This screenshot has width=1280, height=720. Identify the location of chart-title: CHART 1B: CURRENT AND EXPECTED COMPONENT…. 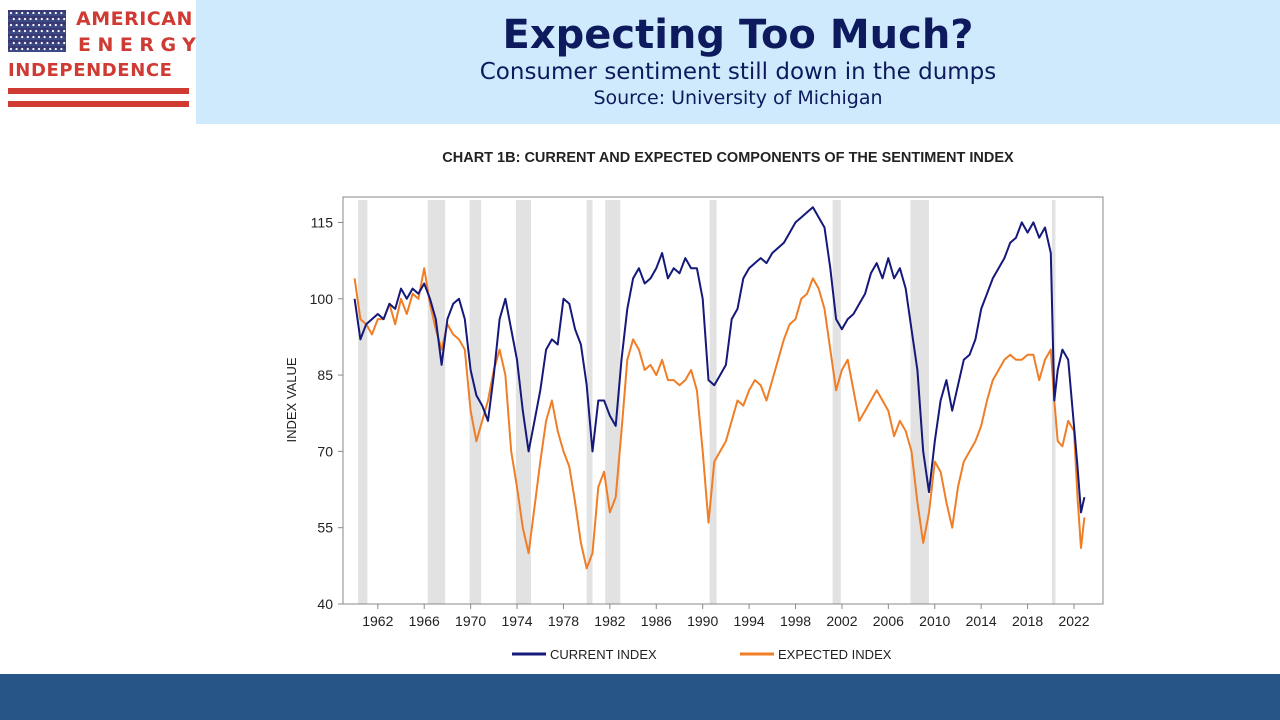
(728, 158).